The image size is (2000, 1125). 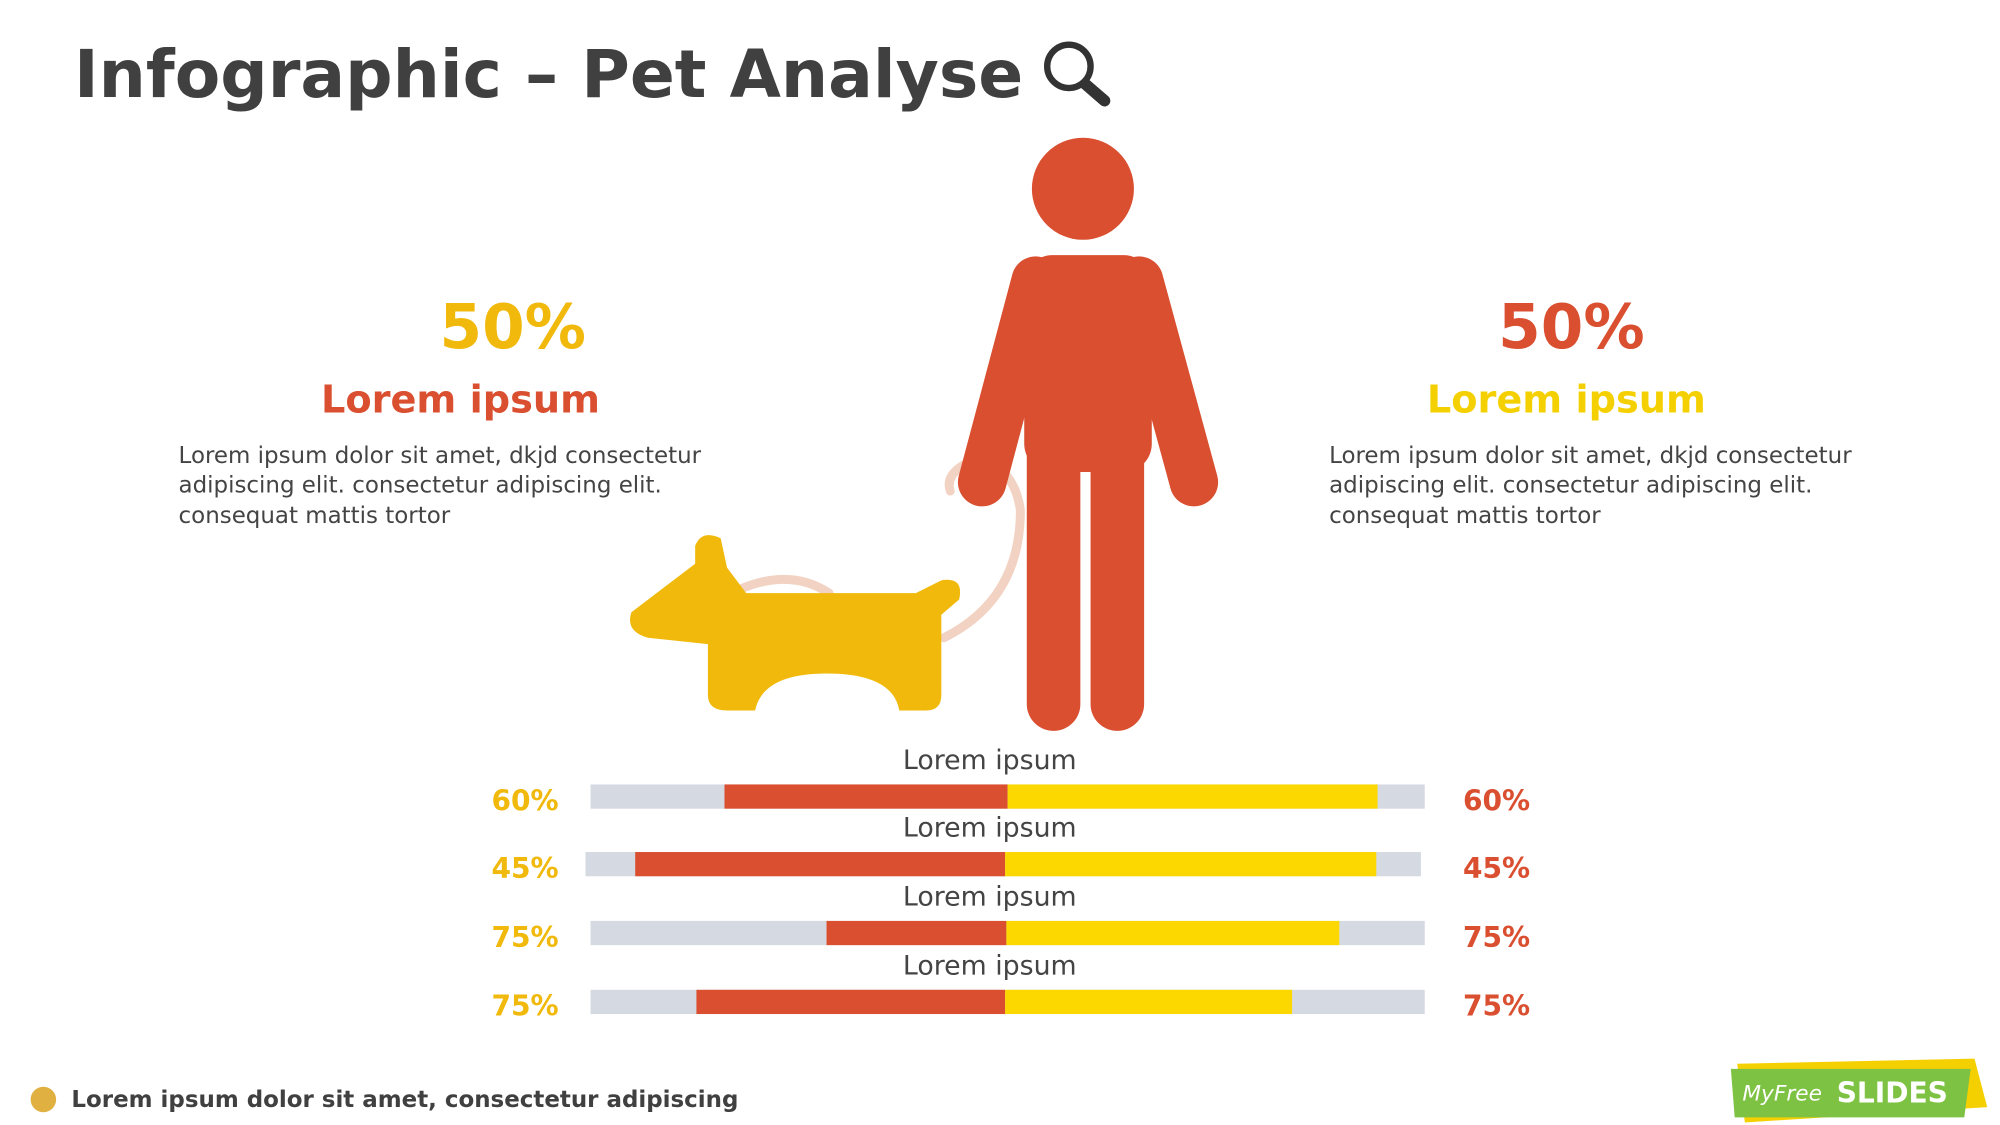 What do you see at coordinates (1496, 868) in the screenshot?
I see `right-percent: 45%` at bounding box center [1496, 868].